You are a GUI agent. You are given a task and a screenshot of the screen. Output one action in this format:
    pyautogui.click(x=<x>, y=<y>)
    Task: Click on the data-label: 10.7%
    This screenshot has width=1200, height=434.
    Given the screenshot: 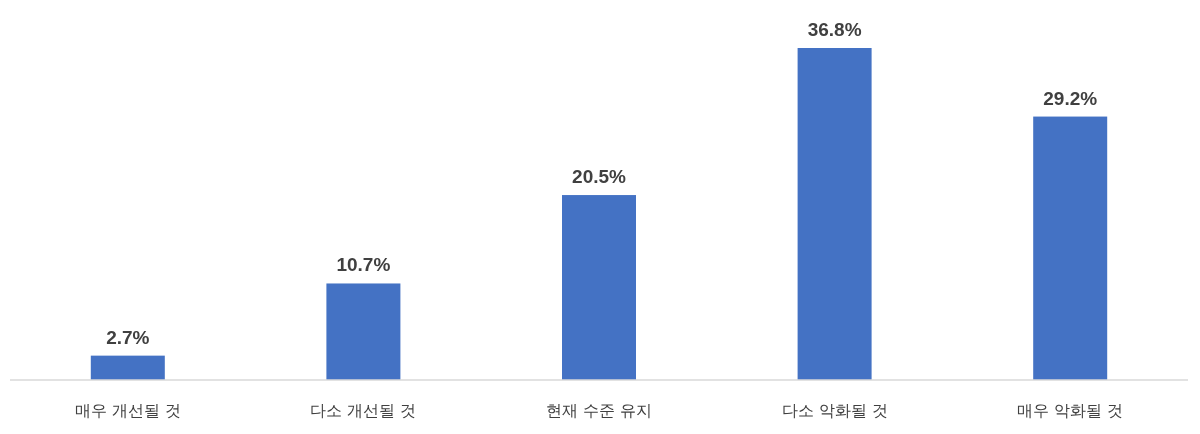 What is the action you would take?
    pyautogui.click(x=363, y=265)
    